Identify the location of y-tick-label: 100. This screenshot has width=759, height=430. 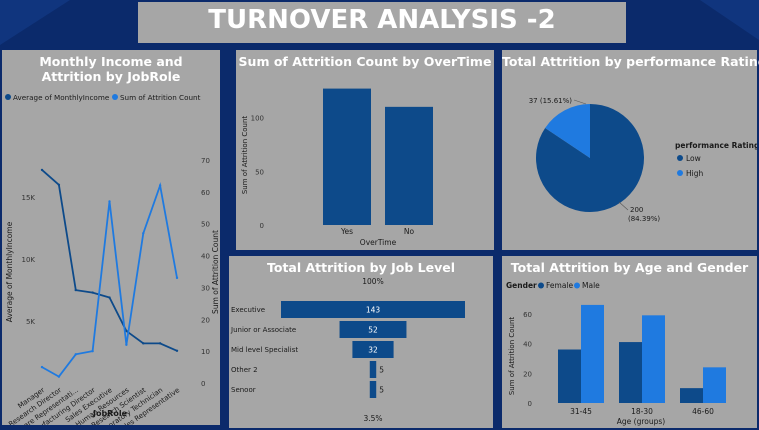
(257, 119).